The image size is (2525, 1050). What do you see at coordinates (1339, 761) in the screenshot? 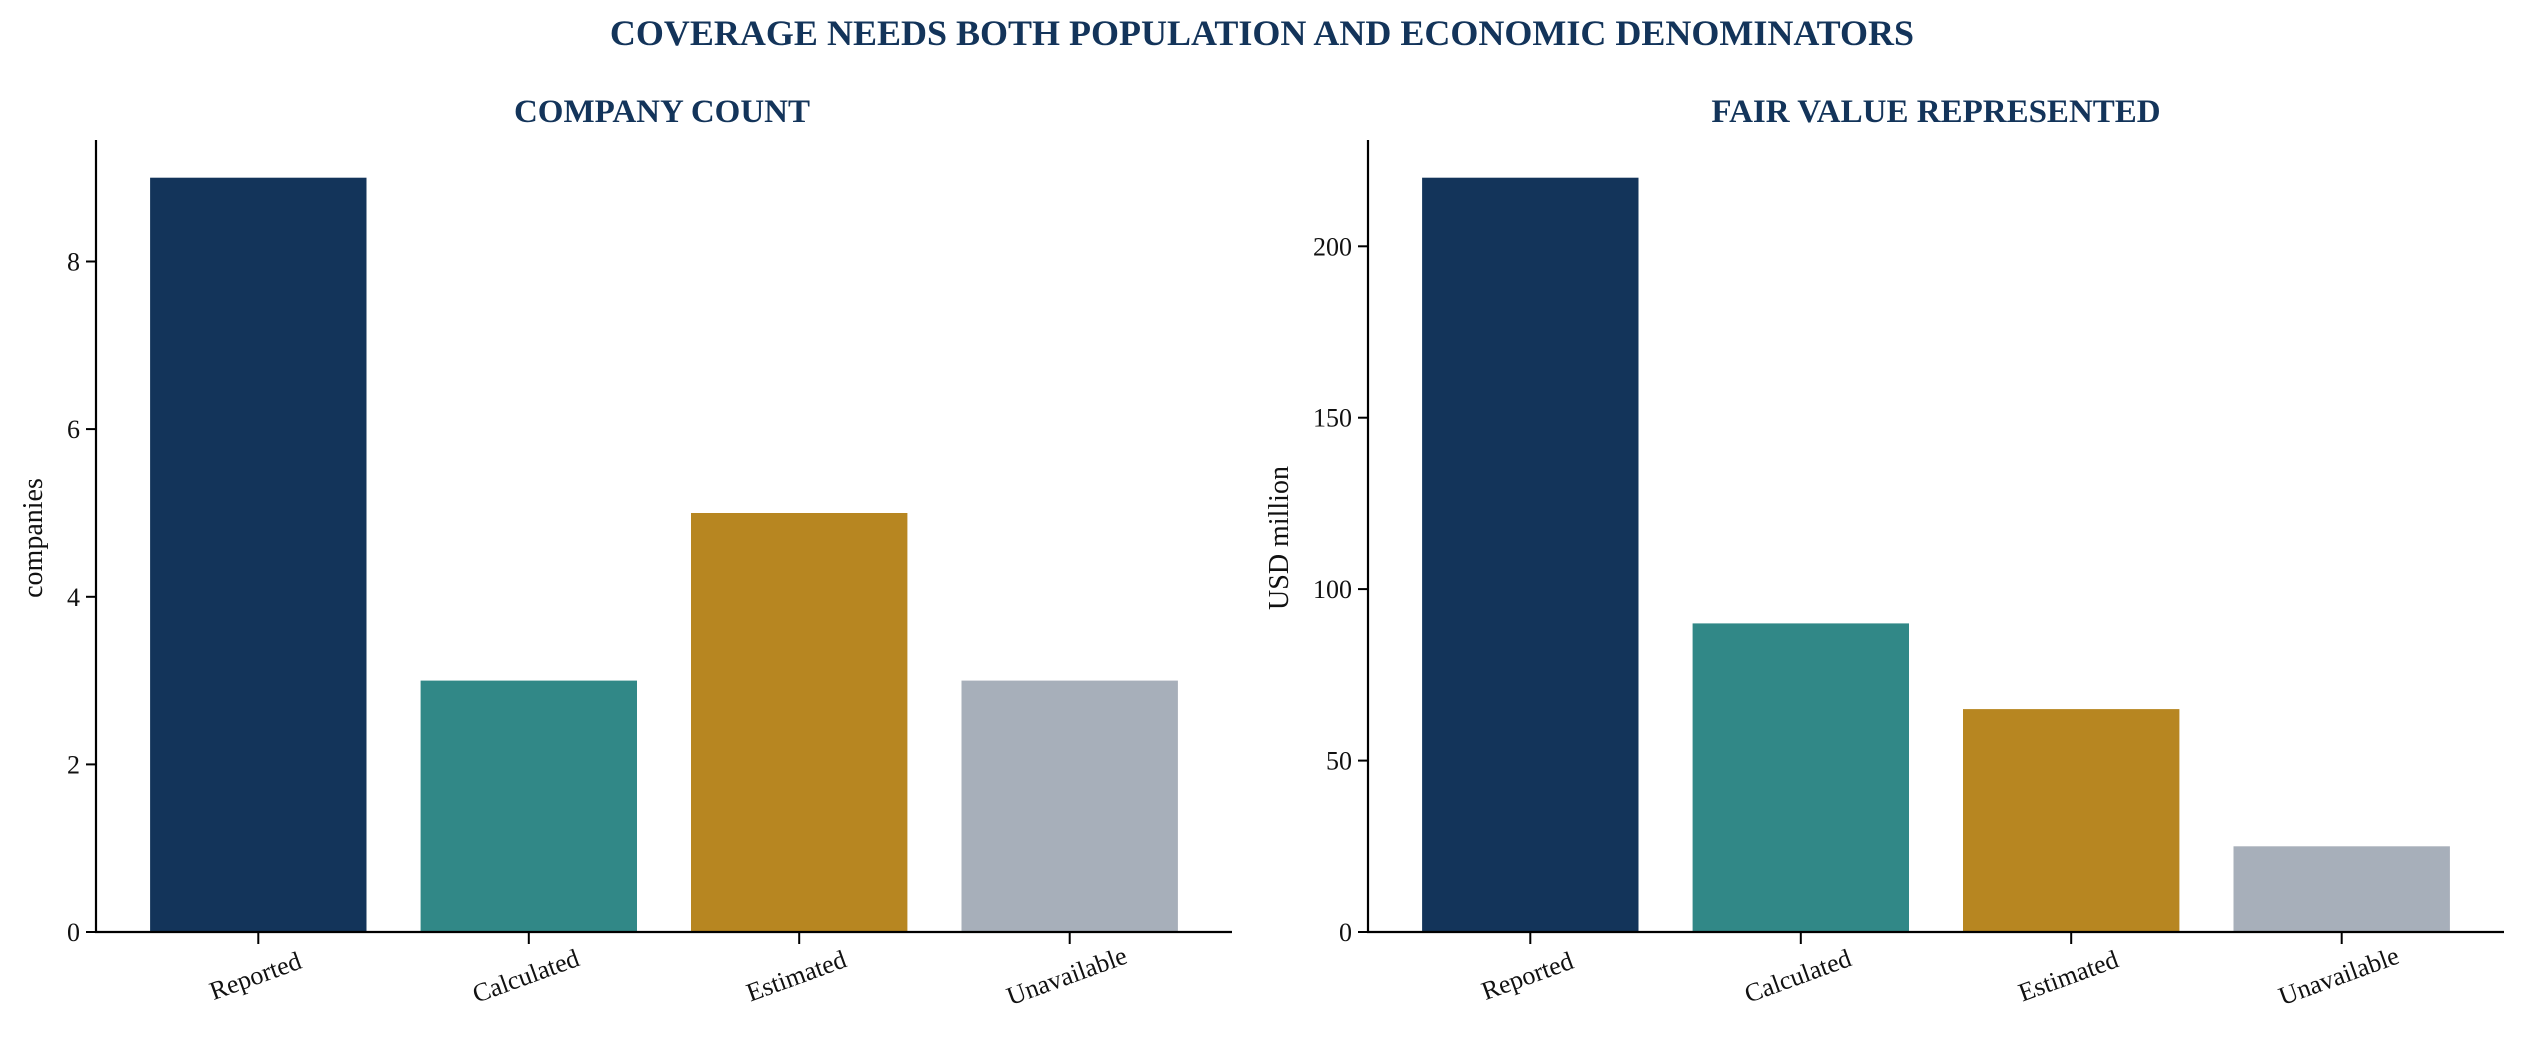
I see `fair-value-y-tick-label: 50` at bounding box center [1339, 761].